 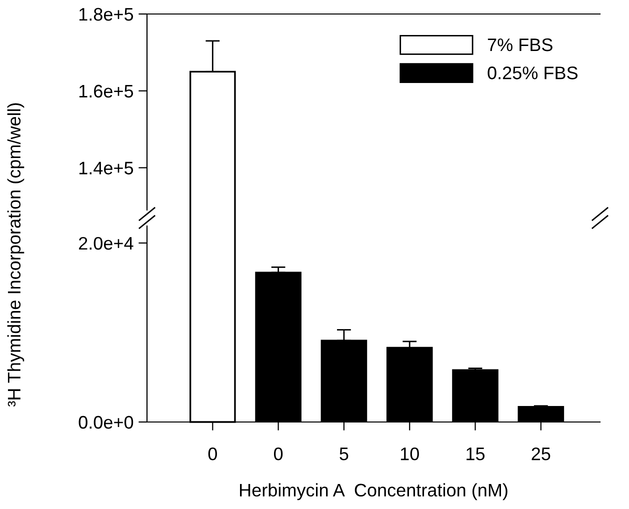 What do you see at coordinates (374, 491) in the screenshot?
I see `x-axis-title: Herbimycin A Concentration (nM)` at bounding box center [374, 491].